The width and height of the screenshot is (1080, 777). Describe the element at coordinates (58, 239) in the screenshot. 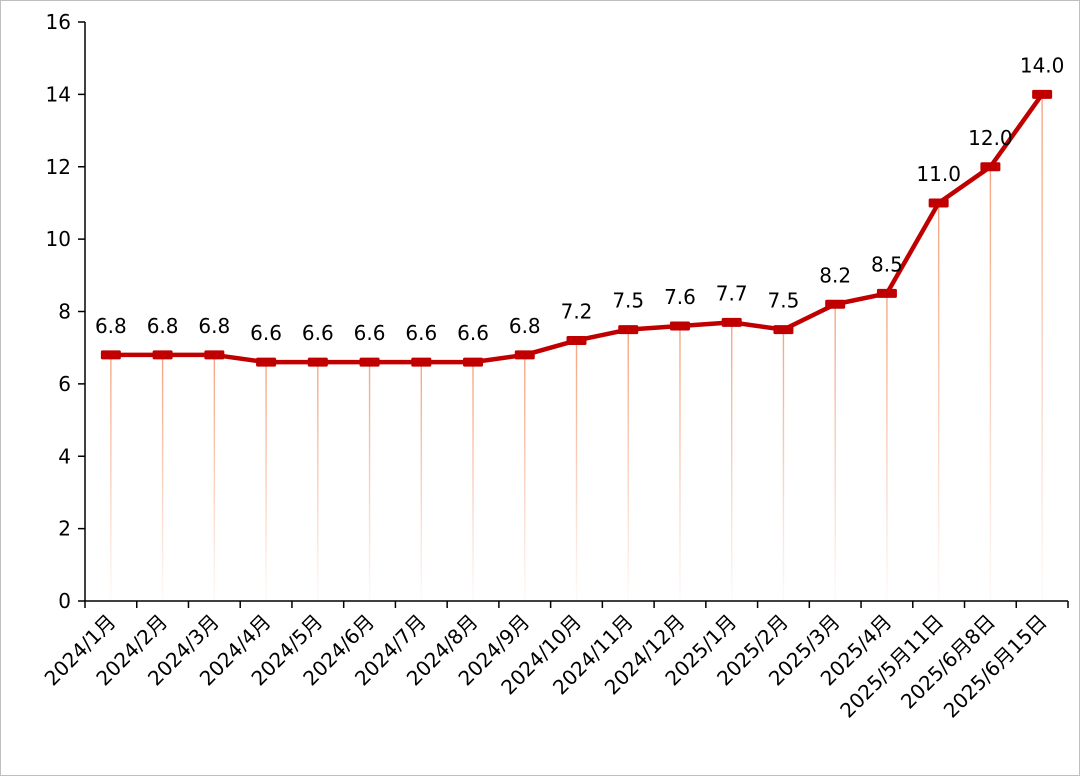

I see `y-tick-label: 10` at that location.